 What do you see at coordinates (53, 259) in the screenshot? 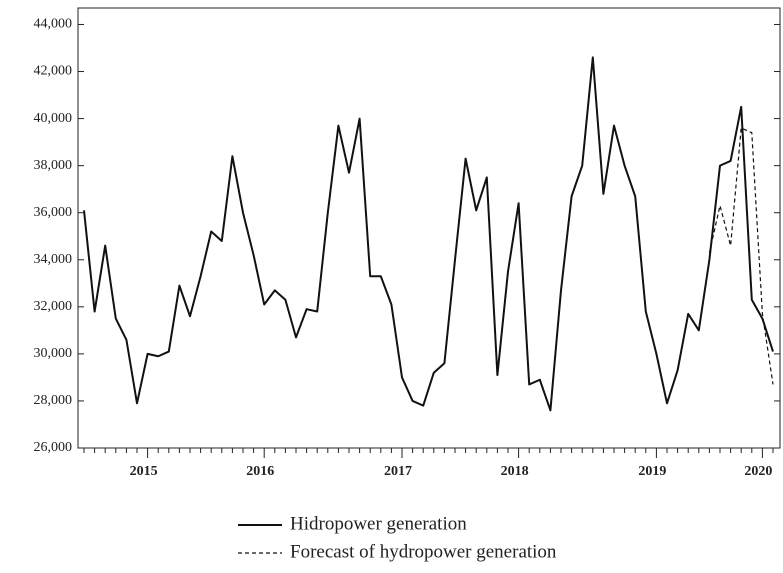
I see `y-tick-label: 34,000` at bounding box center [53, 259].